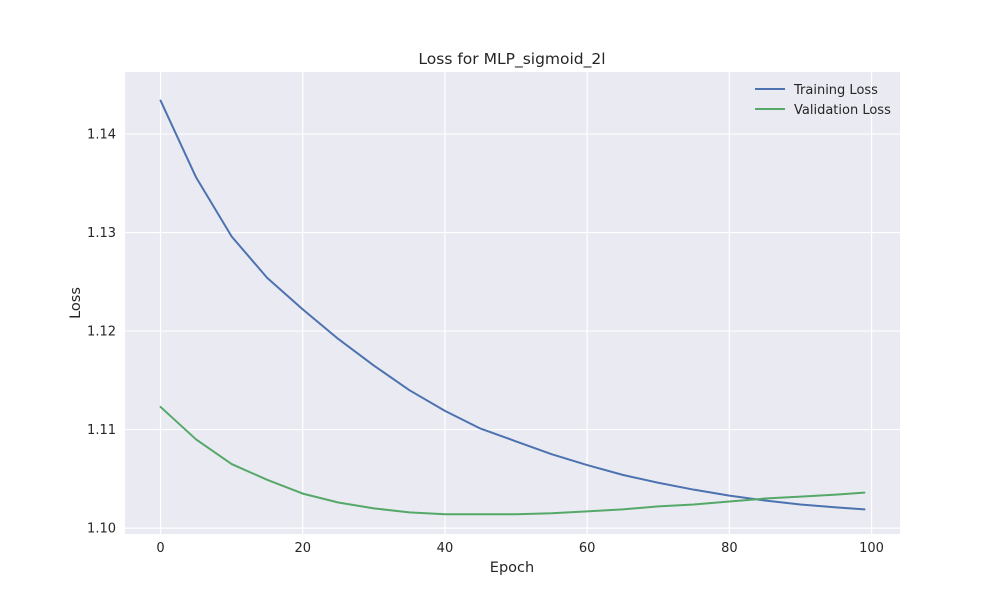  Describe the element at coordinates (101, 430) in the screenshot. I see `y-tick-label: 1.11` at that location.